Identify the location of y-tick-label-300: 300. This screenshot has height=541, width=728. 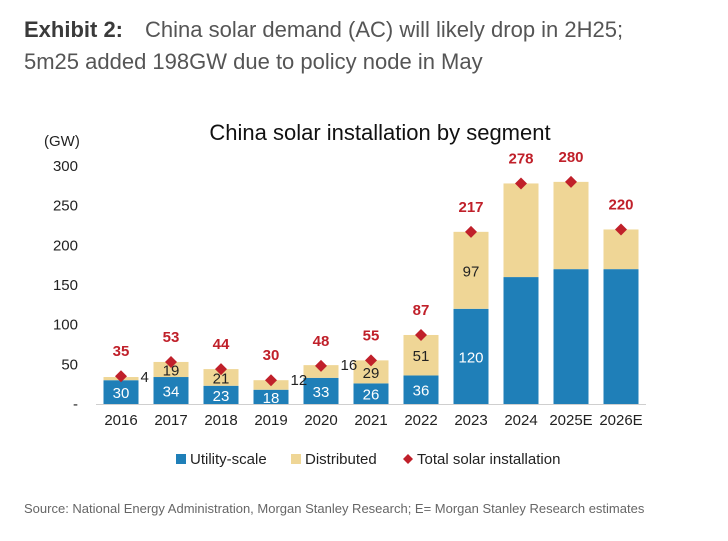
(65, 166).